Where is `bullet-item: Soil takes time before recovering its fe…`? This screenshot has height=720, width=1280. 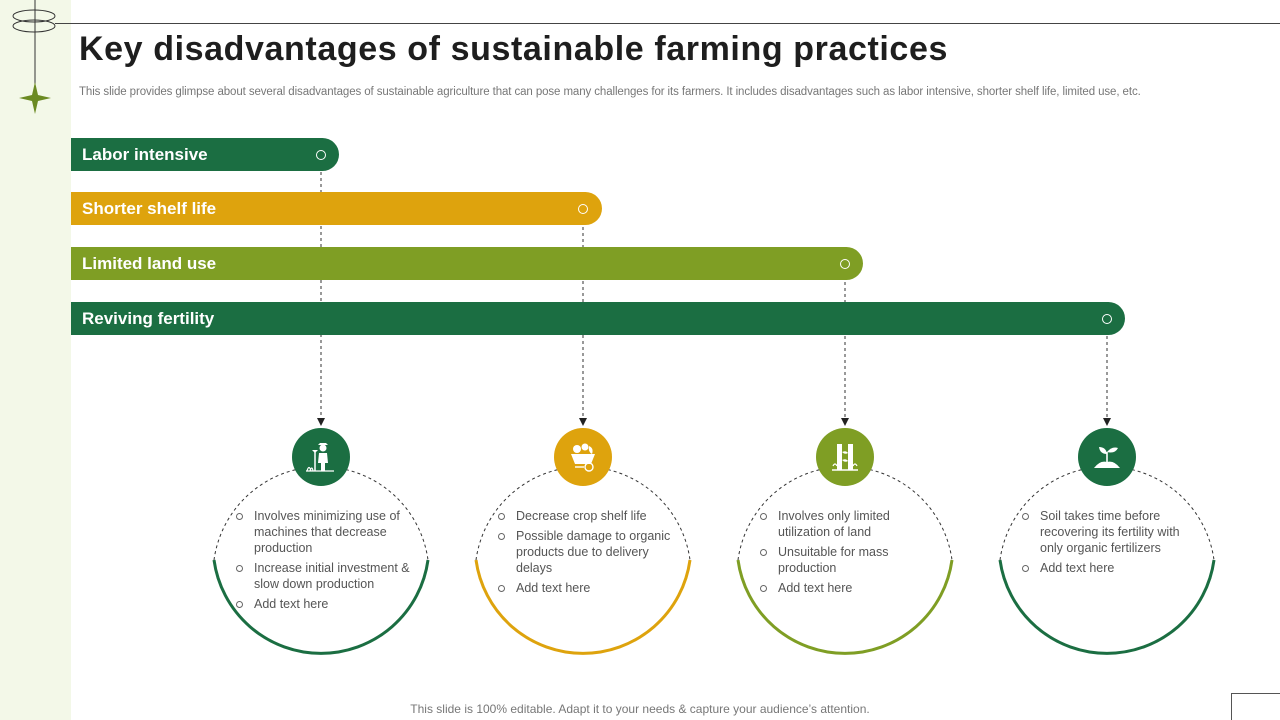 bullet-item: Soil takes time before recovering its fe… is located at coordinates (1108, 532).